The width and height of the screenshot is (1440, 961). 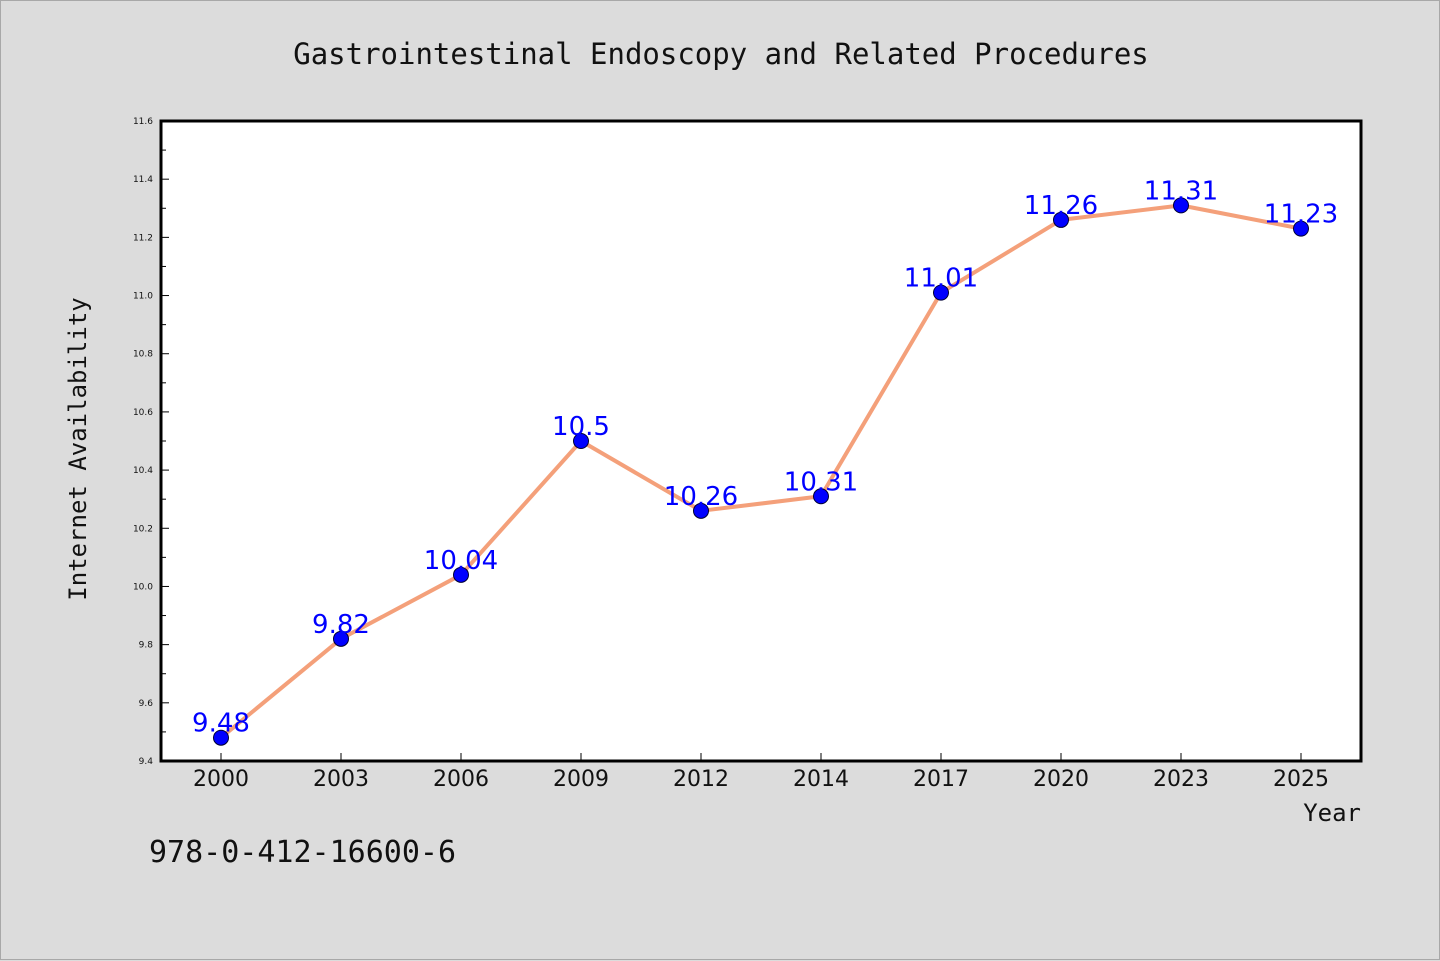 I want to click on data-label: 11.31, so click(x=1181, y=191).